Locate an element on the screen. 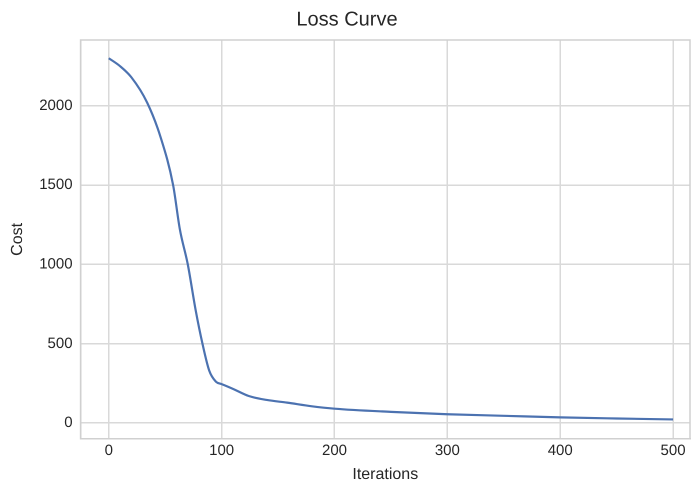 The width and height of the screenshot is (694, 492). y-tick-label: 0 is located at coordinates (68, 423).